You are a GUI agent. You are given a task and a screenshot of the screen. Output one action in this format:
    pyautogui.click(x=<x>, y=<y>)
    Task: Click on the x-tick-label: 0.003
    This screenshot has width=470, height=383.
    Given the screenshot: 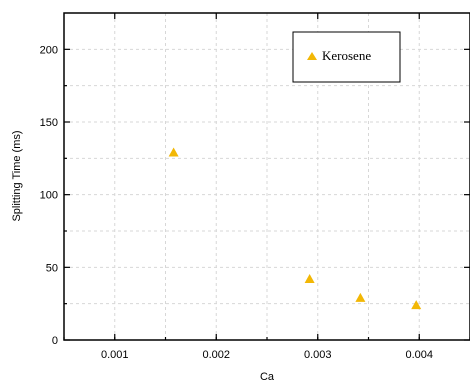 What is the action you would take?
    pyautogui.click(x=318, y=355)
    